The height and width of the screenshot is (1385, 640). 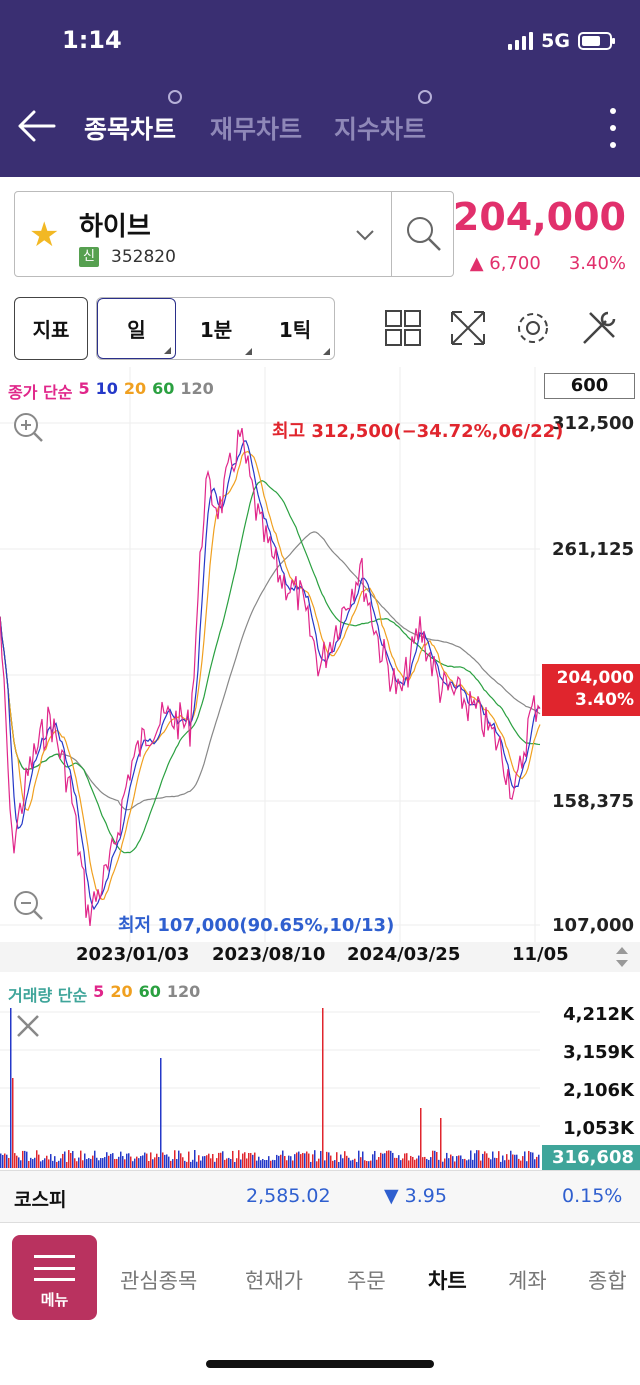 What do you see at coordinates (28, 427) in the screenshot?
I see `zoom-in-icon` at bounding box center [28, 427].